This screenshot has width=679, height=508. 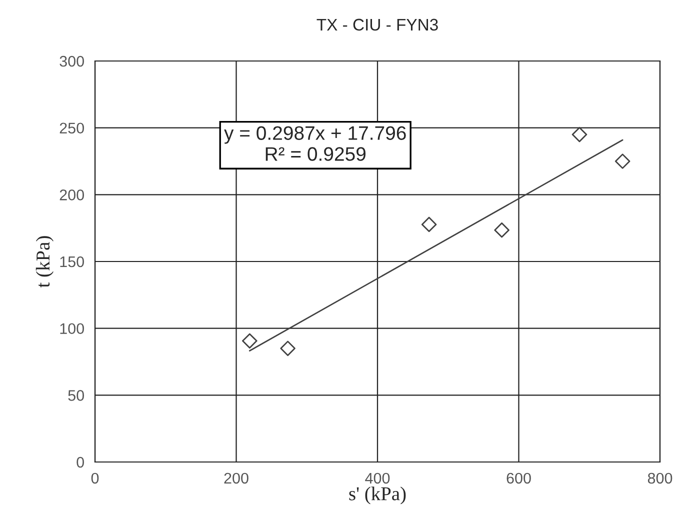 What do you see at coordinates (660, 478) in the screenshot?
I see `x-tick-label: 800` at bounding box center [660, 478].